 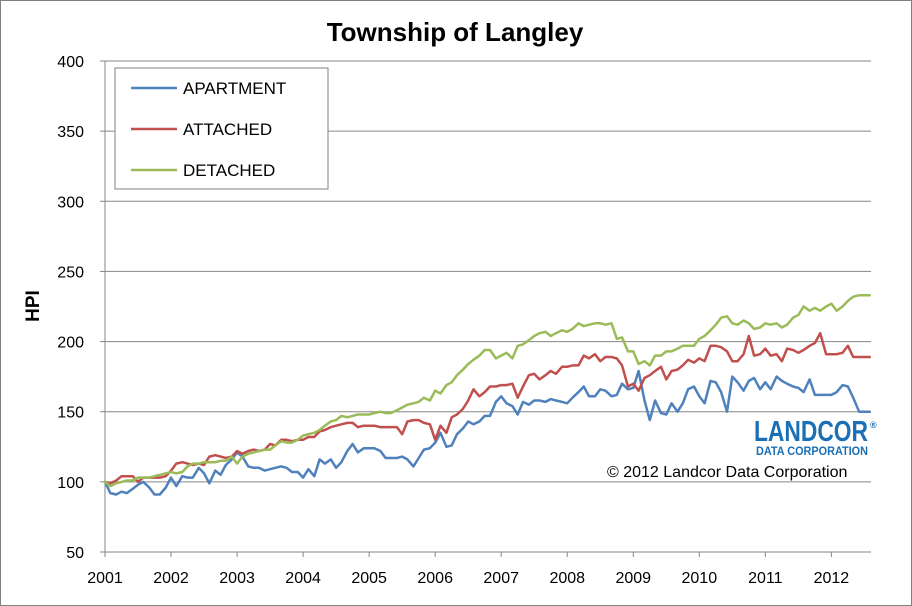 I want to click on x-tick-label: 2002, so click(x=171, y=578).